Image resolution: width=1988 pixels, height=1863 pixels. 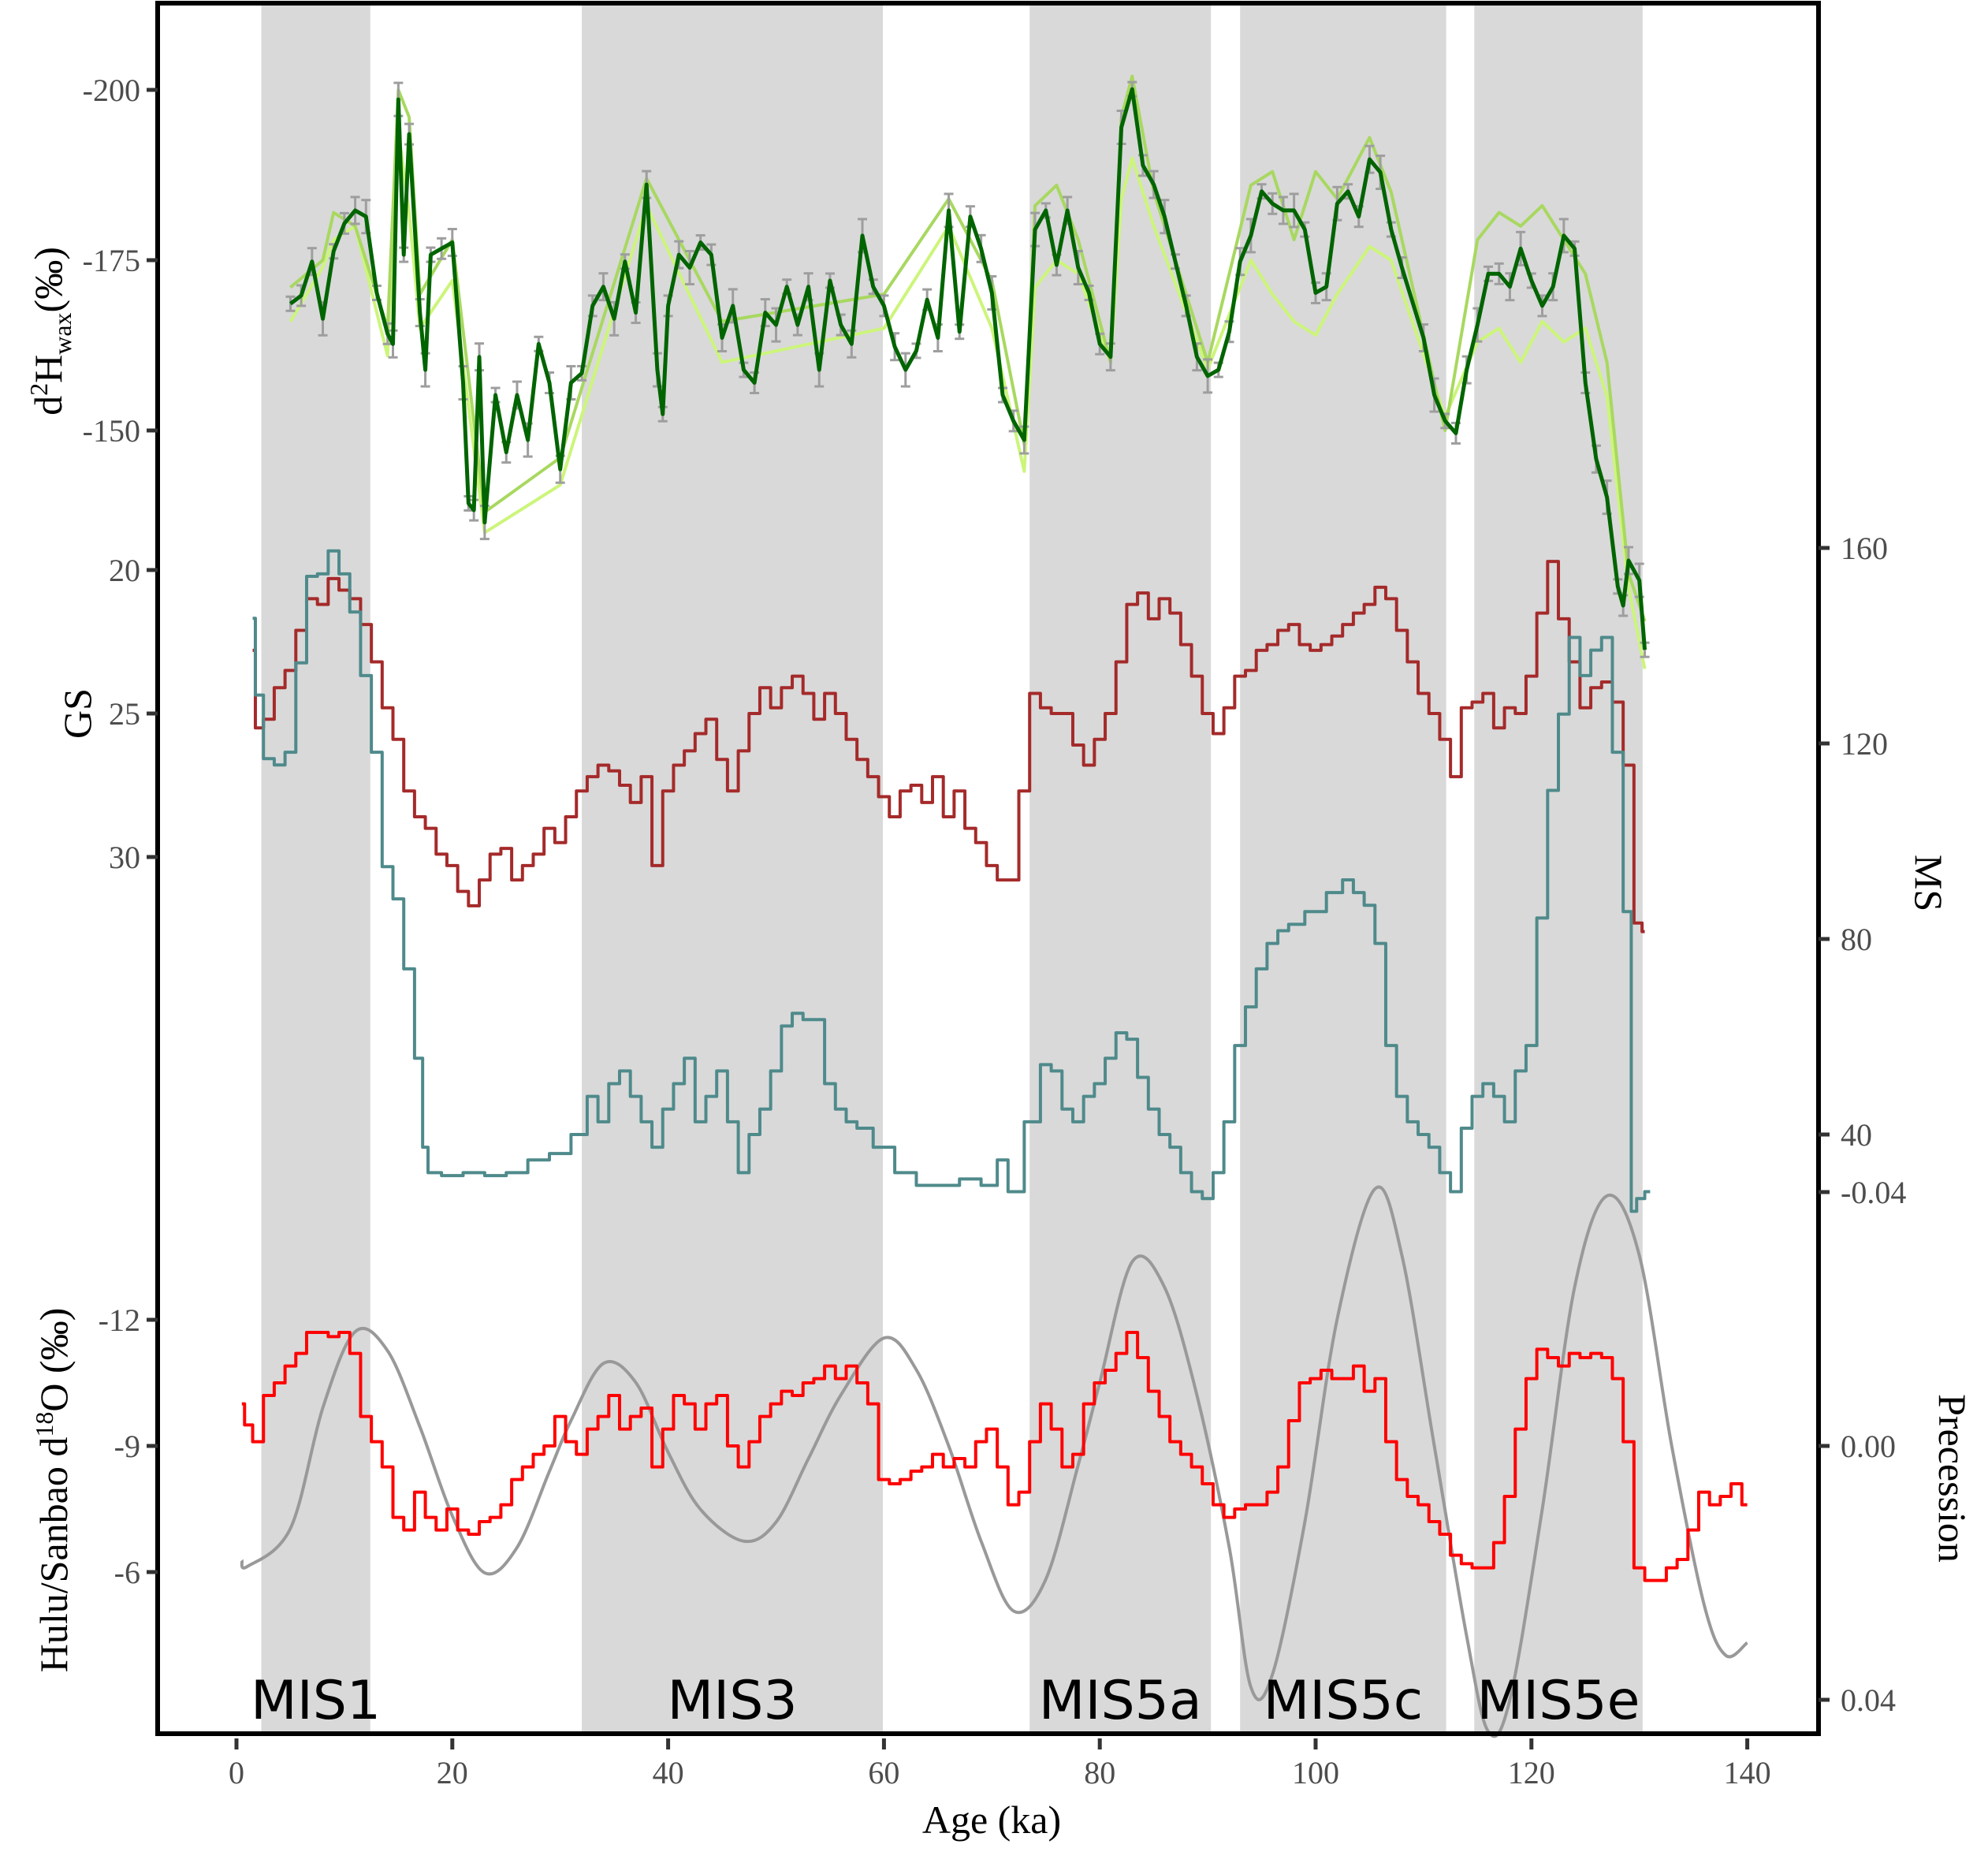 I want to click on series-gs, so click(x=948, y=746).